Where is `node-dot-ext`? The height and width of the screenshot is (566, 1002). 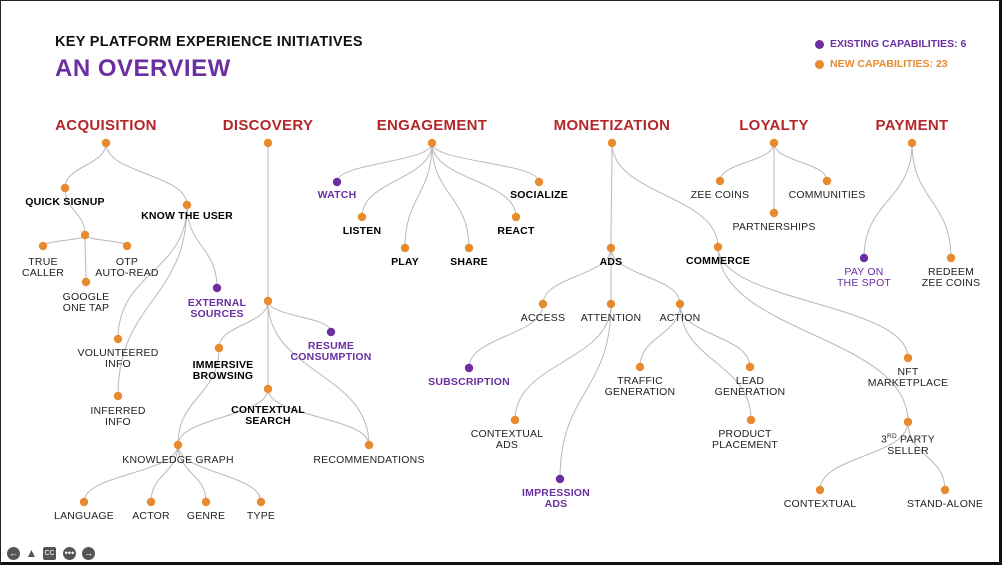
node-dot-ext is located at coordinates (217, 288).